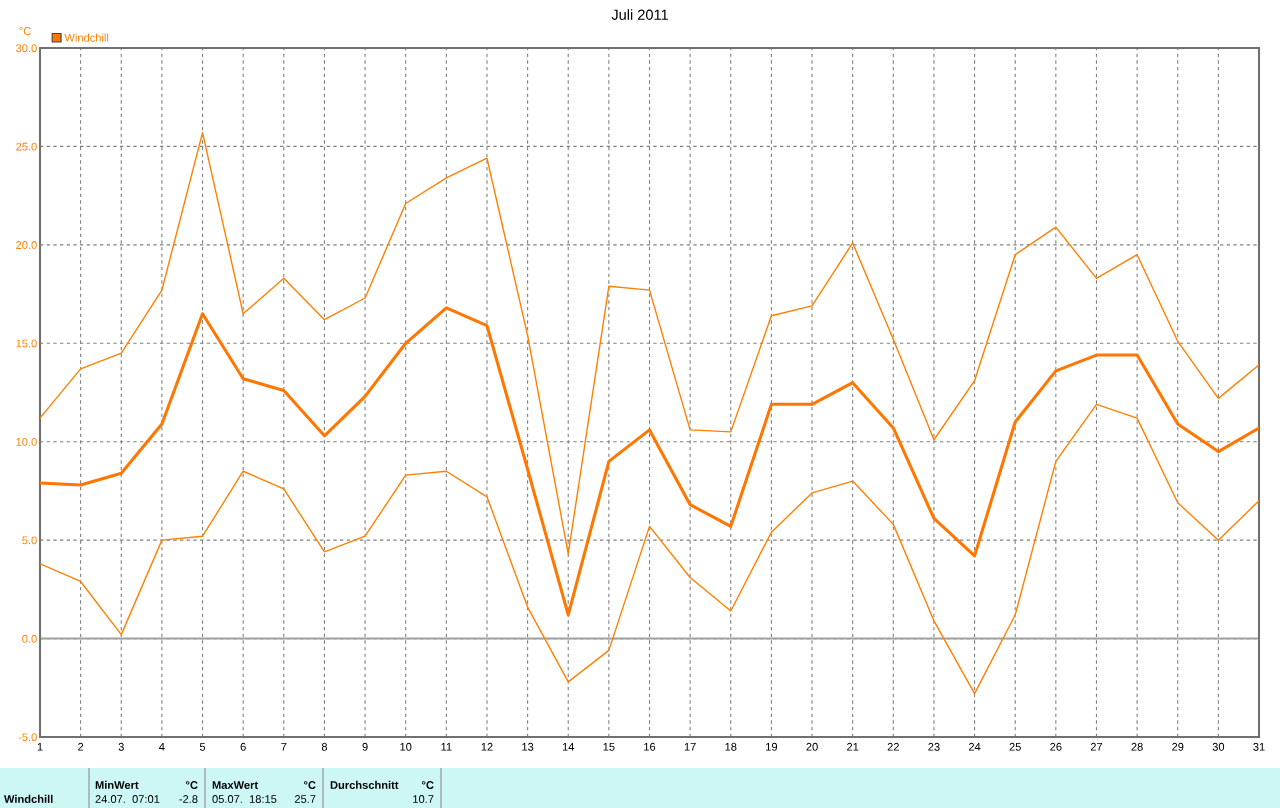 The width and height of the screenshot is (1280, 808). What do you see at coordinates (305, 799) in the screenshot?
I see `text: 25.7` at bounding box center [305, 799].